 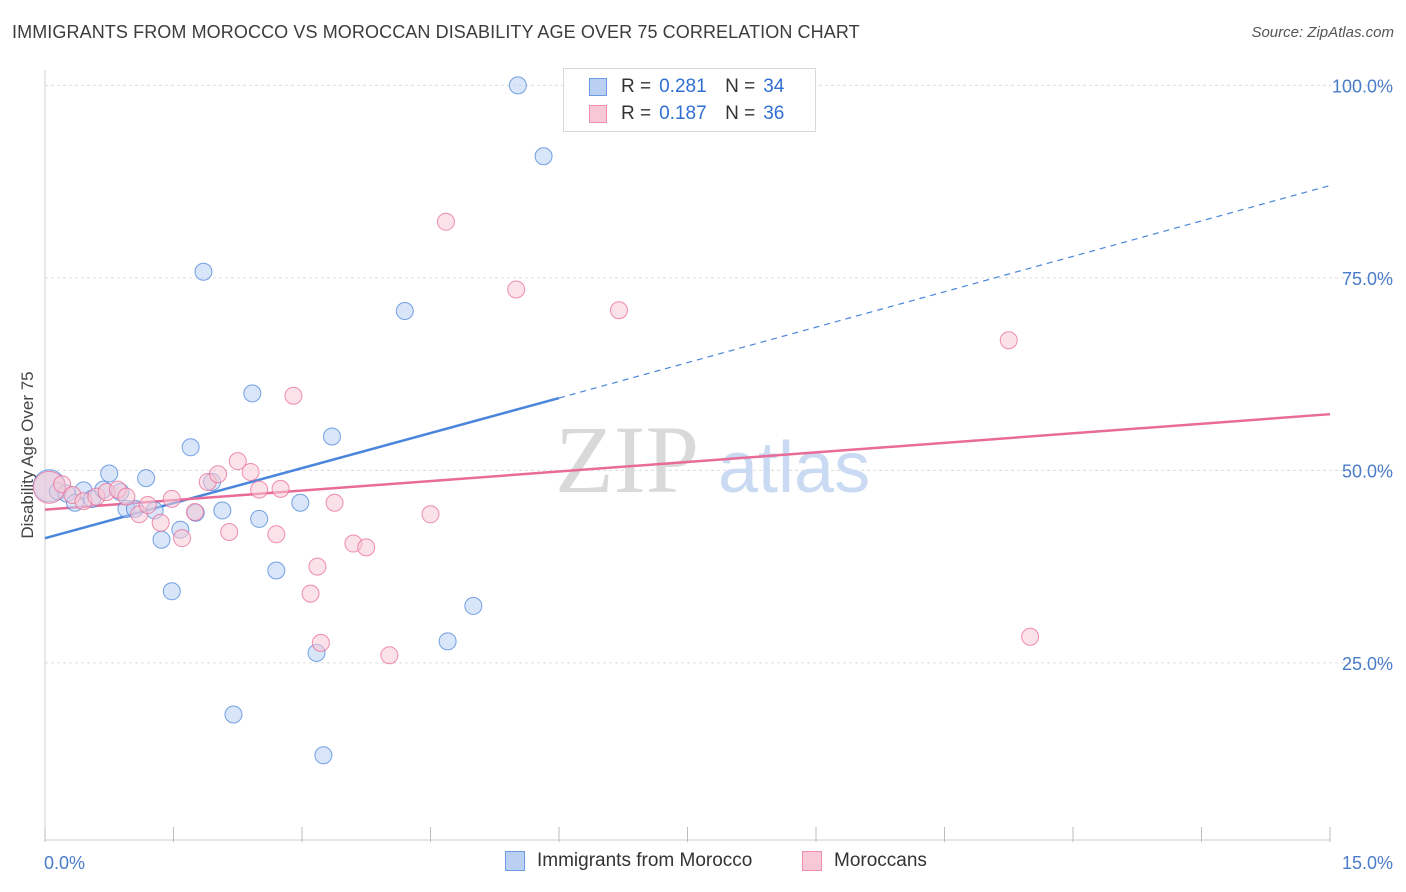 I want to click on series-swatch-morocco, so click(x=515, y=861).